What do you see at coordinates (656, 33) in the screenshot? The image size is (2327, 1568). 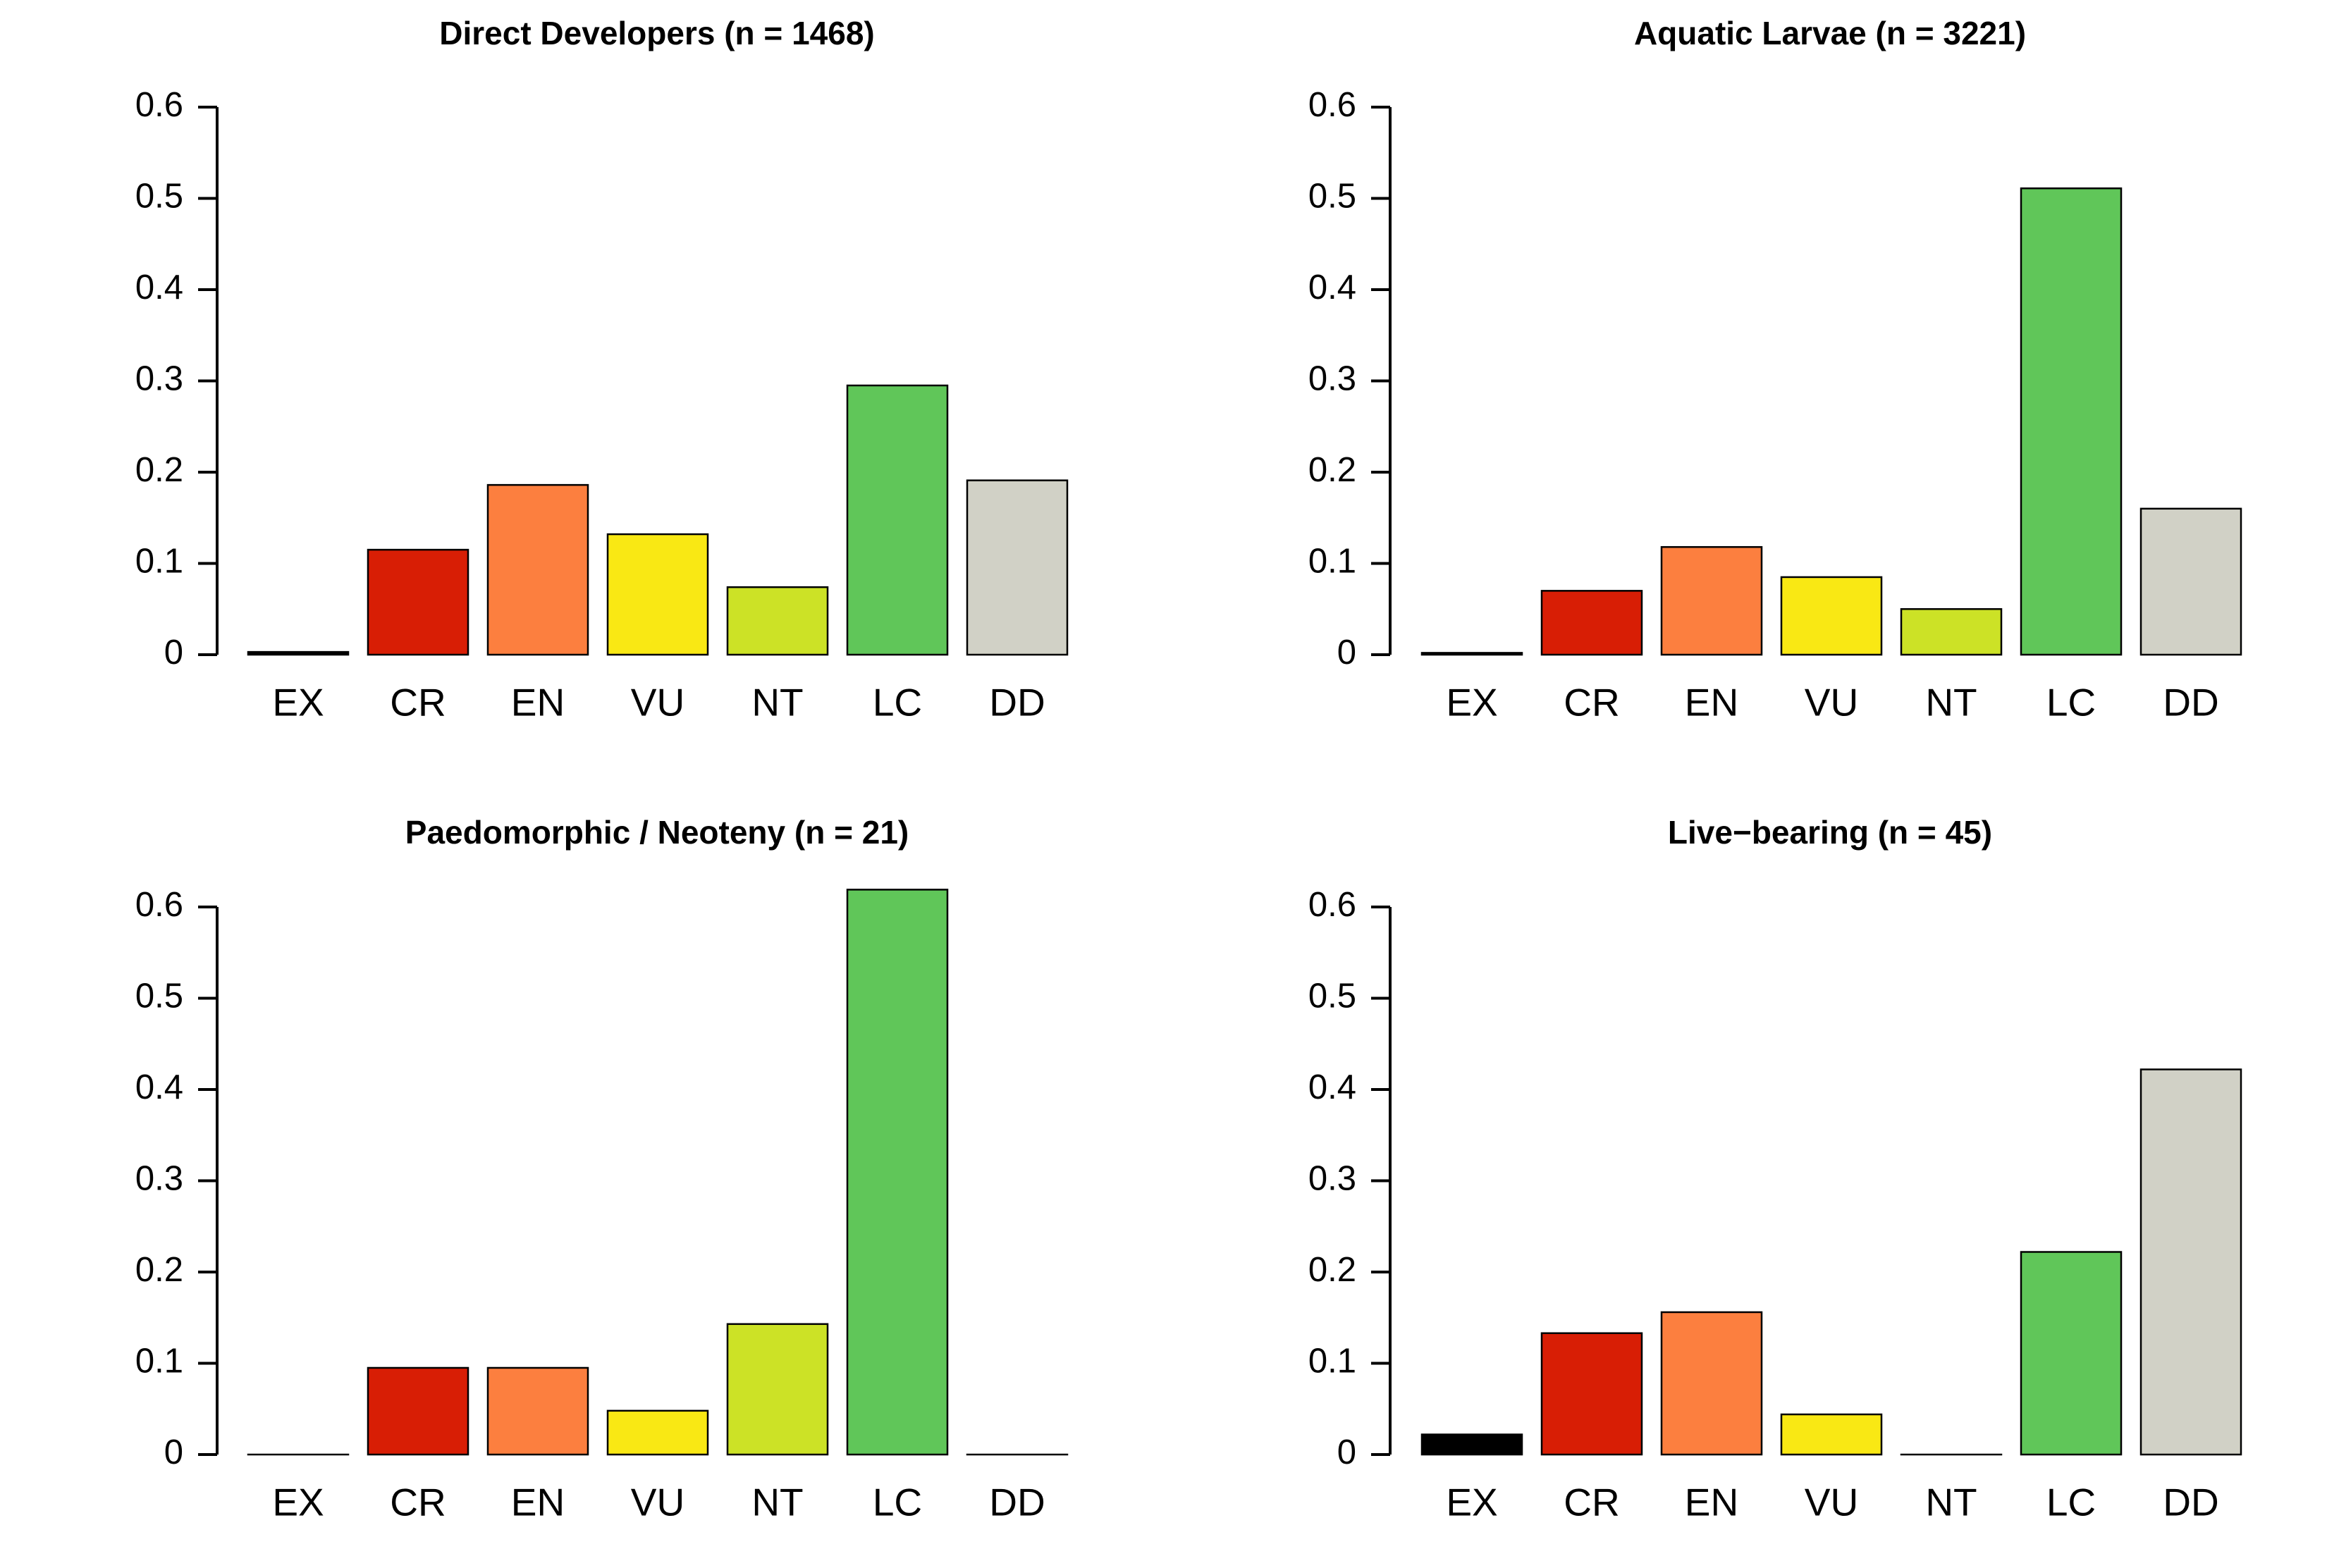 I see `chart-title: Direct Developers (n = 1468)` at bounding box center [656, 33].